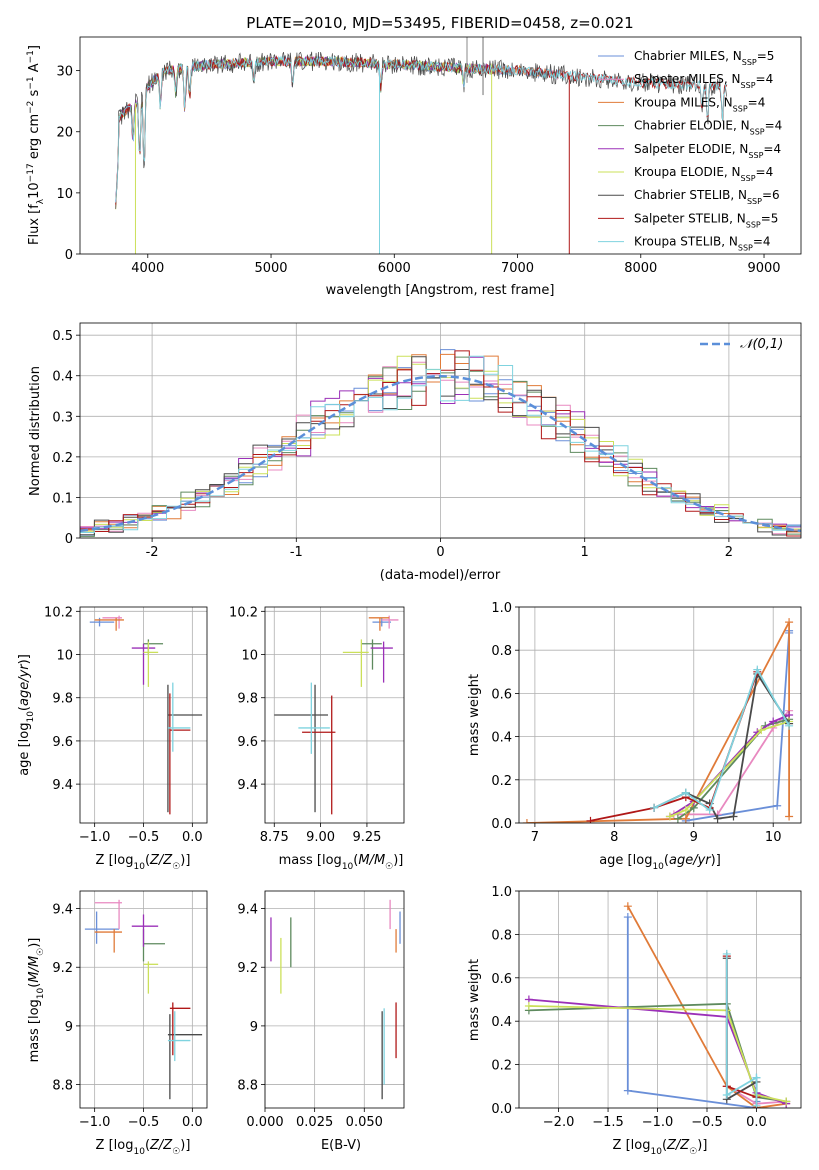 The image size is (819, 1170). I want to click on y-tick-label: 0.5, so click(62, 336).